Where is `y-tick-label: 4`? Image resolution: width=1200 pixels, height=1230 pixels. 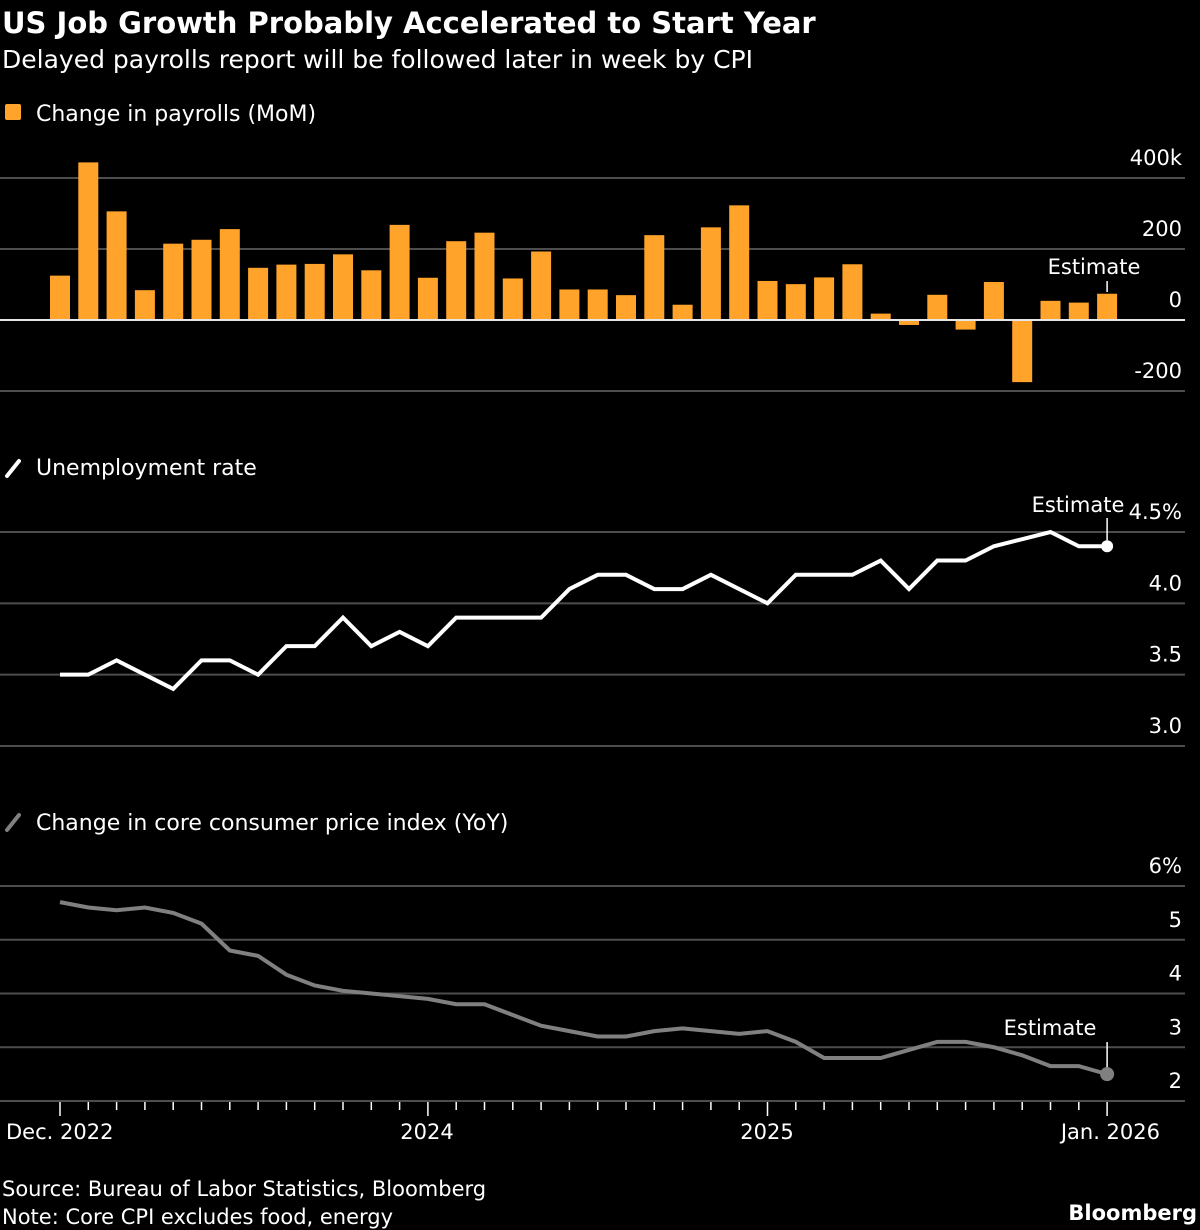 y-tick-label: 4 is located at coordinates (1175, 974).